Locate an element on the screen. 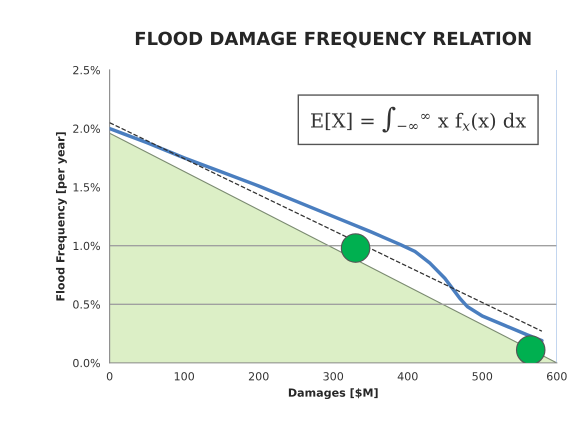 The width and height of the screenshot is (577, 432). x-tick-label: 500 is located at coordinates (482, 376).